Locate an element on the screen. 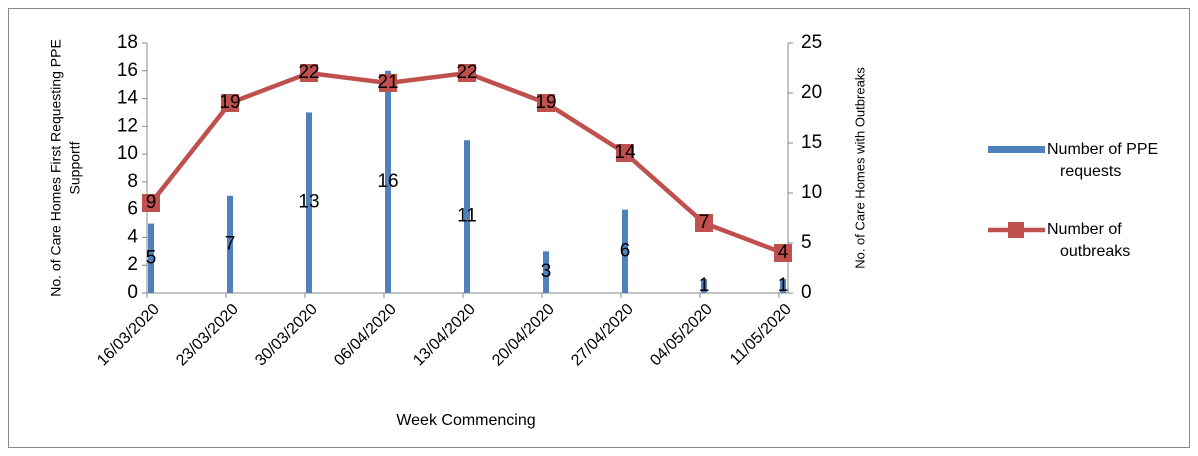 This screenshot has width=1198, height=456. y2-tick-label: 0 is located at coordinates (806, 292).